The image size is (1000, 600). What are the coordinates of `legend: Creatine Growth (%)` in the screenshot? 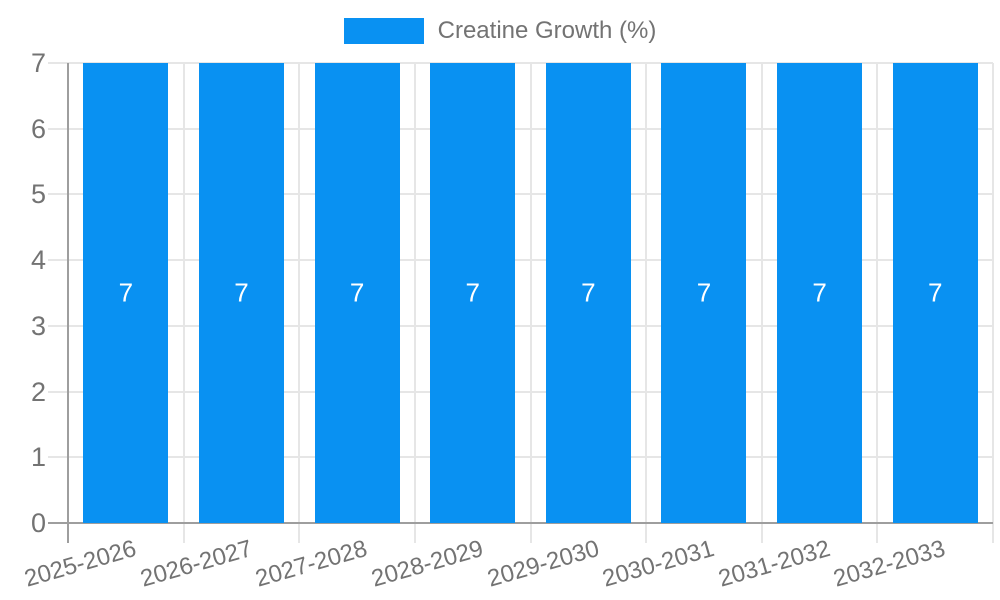 It's located at (500, 31).